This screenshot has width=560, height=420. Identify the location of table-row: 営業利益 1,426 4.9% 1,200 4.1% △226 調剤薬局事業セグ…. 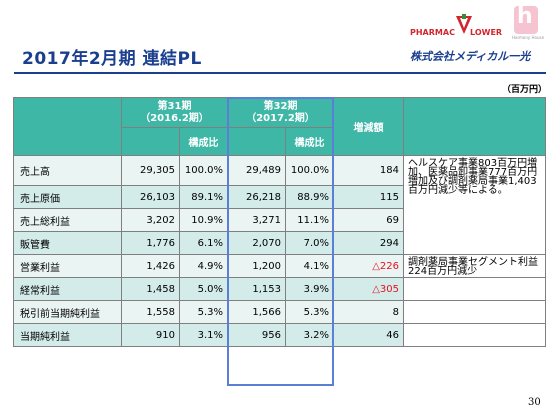
(280, 266).